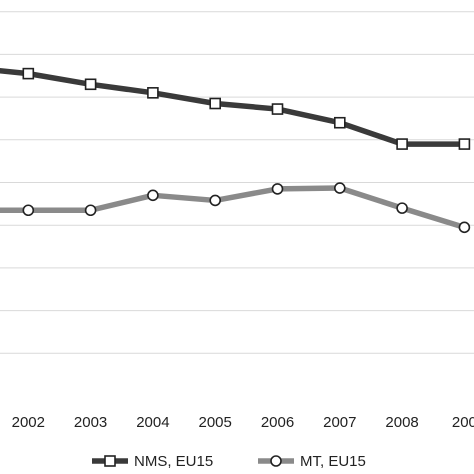 The width and height of the screenshot is (474, 474). Describe the element at coordinates (276, 461) in the screenshot. I see `legend-marker-circle` at that location.